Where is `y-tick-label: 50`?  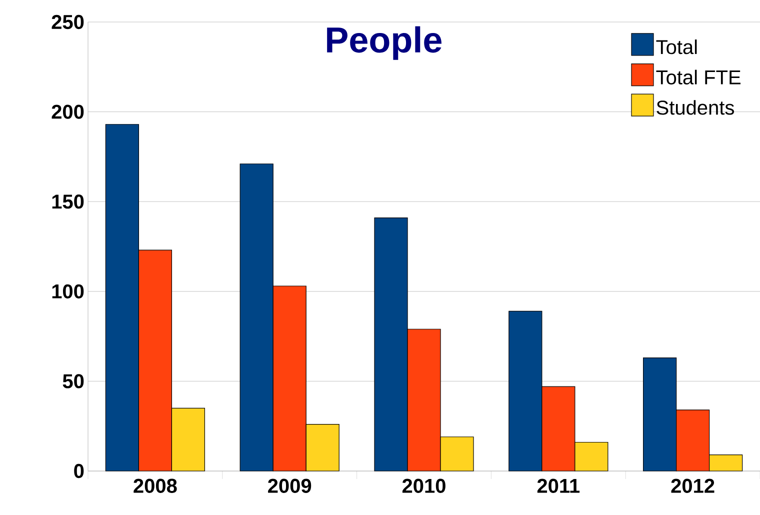 y-tick-label: 50 is located at coordinates (73, 381).